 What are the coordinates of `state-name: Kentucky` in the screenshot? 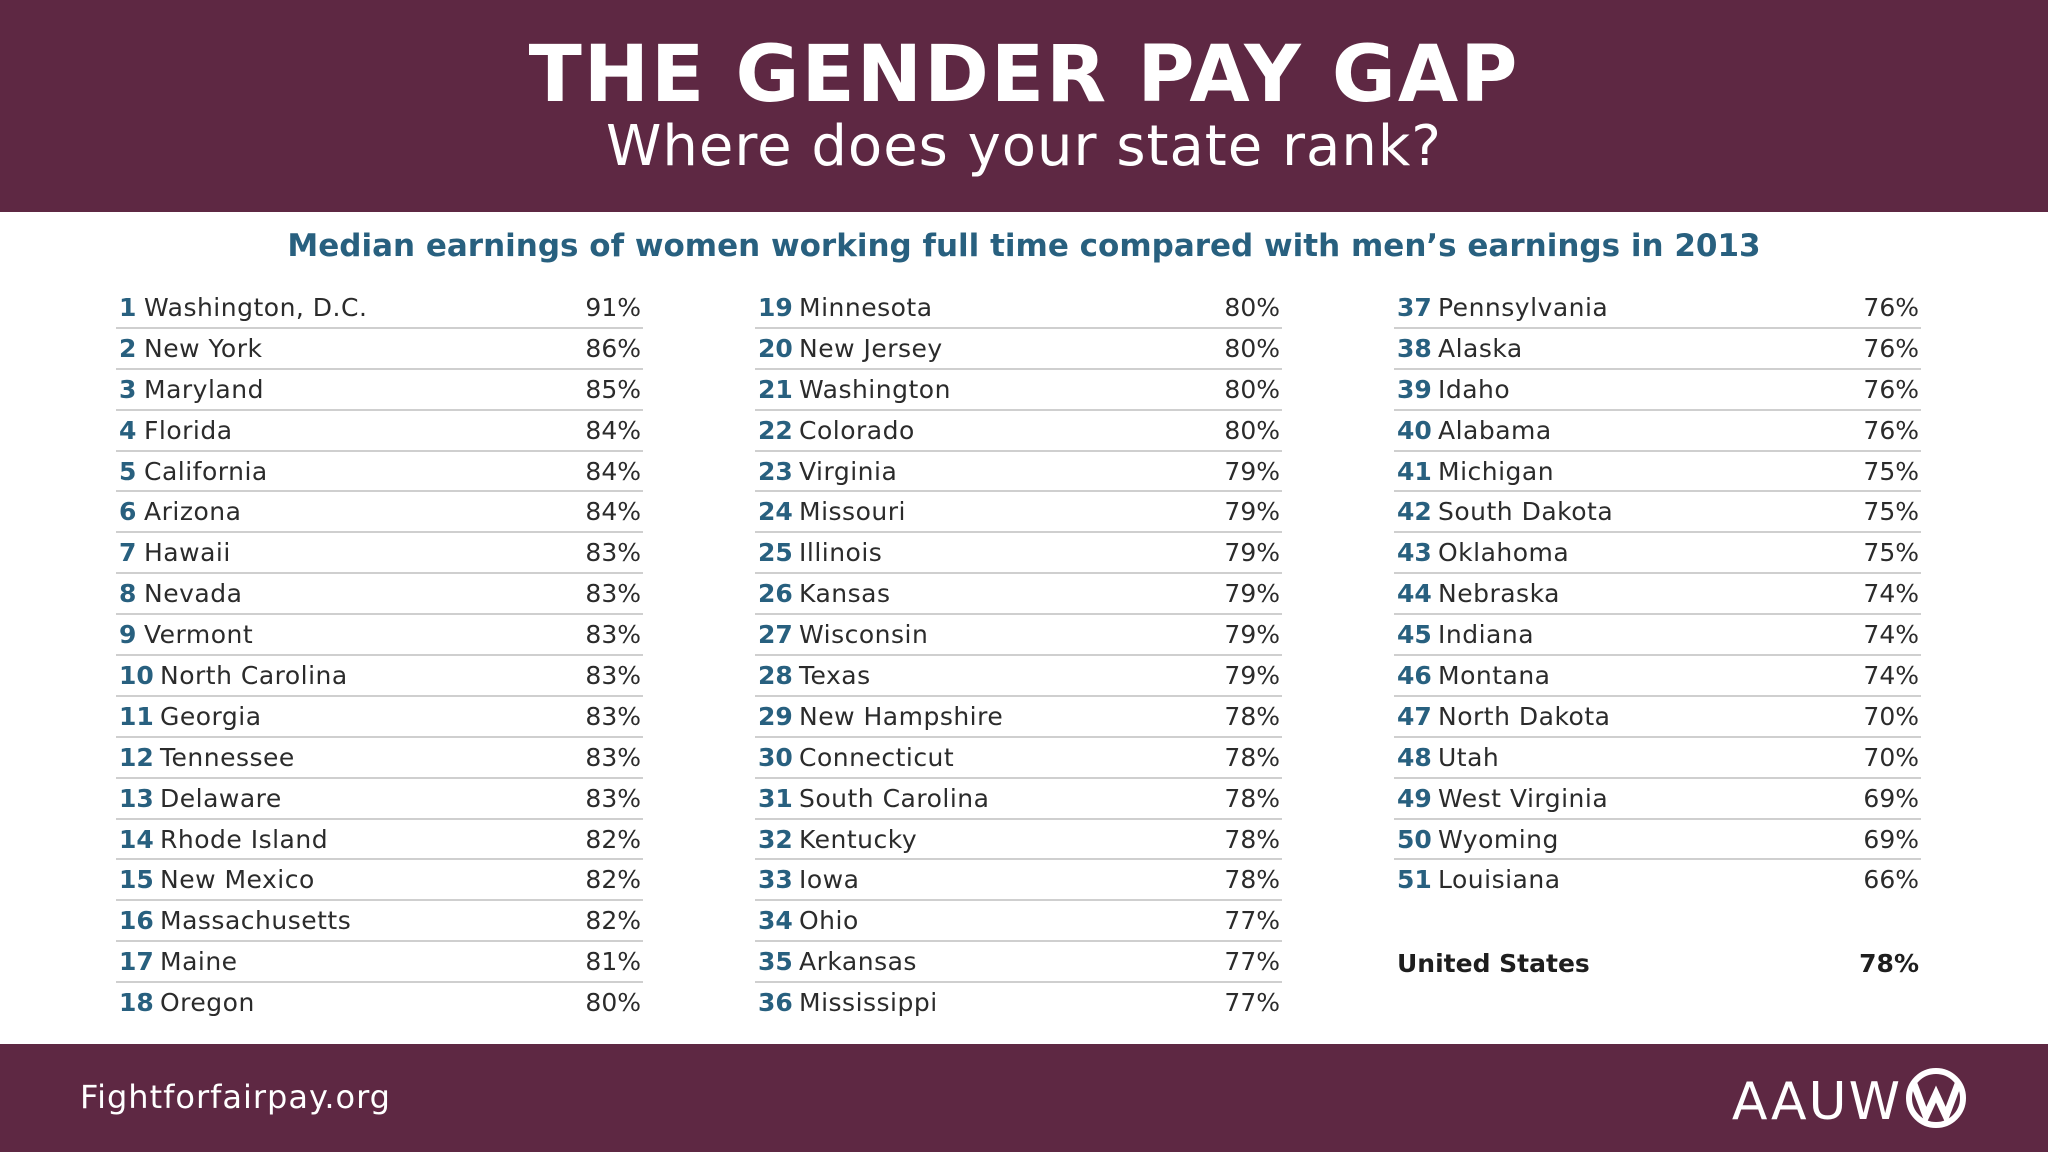 It's located at (858, 839).